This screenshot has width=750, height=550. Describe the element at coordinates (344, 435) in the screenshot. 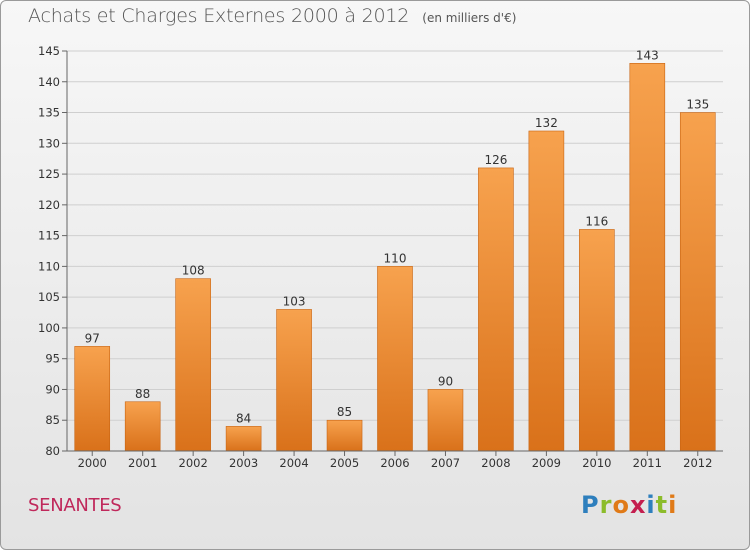

I see `bar-2005` at that location.